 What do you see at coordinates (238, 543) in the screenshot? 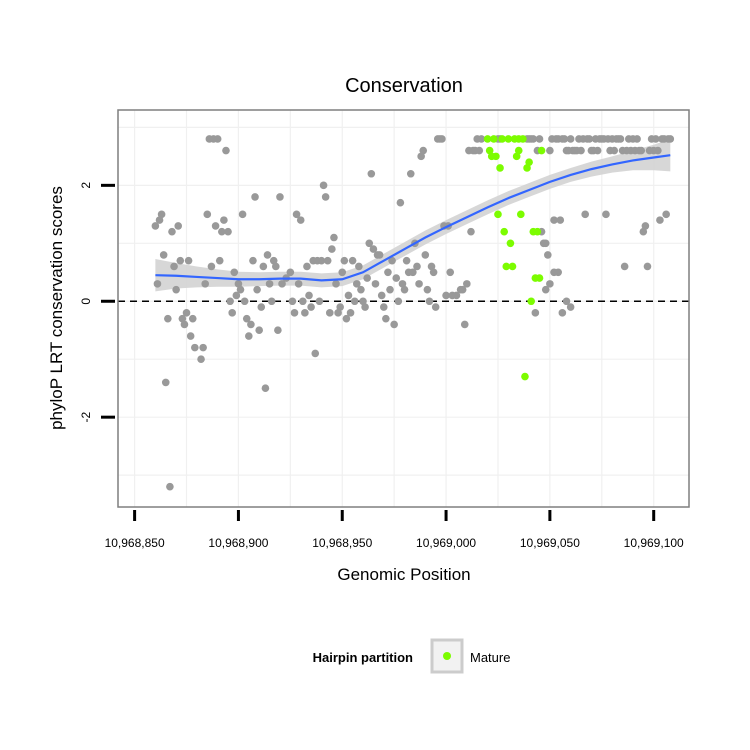
I see `x-tick-label: 10,968,900` at bounding box center [238, 543].